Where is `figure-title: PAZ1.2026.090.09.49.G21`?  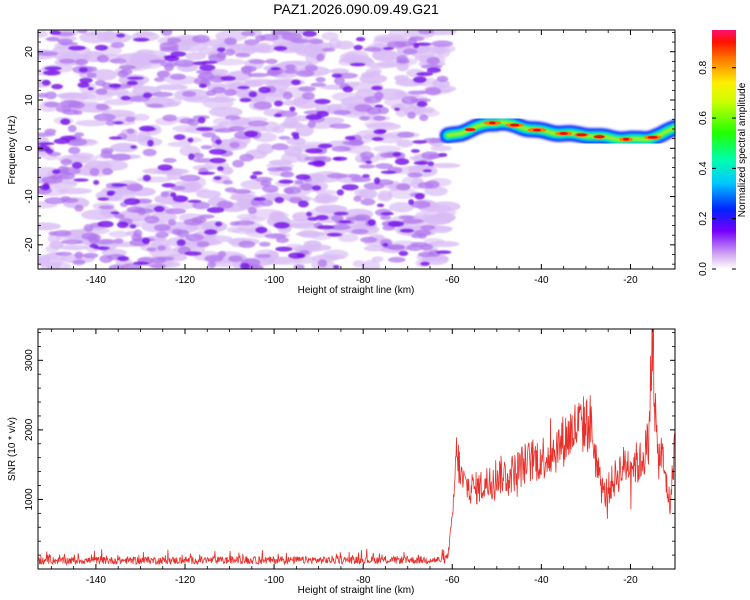
figure-title: PAZ1.2026.090.09.49.G21 is located at coordinates (356, 9).